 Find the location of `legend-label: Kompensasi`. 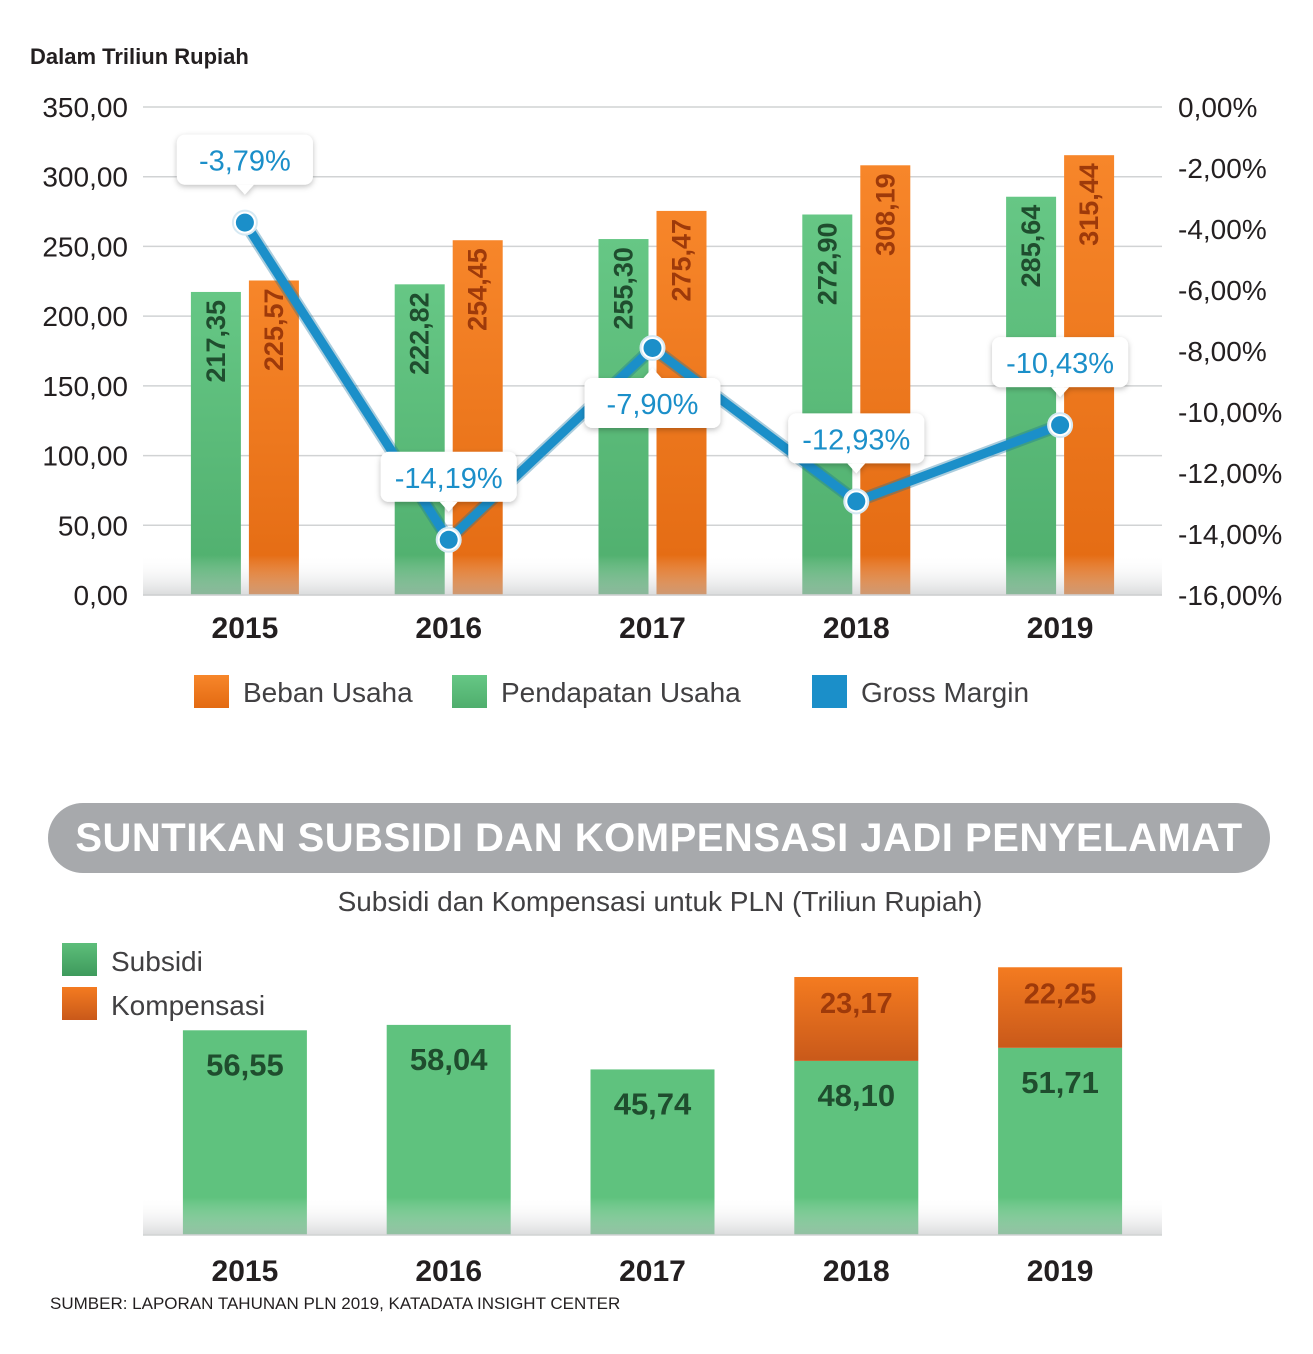

legend-label: Kompensasi is located at coordinates (188, 1005).